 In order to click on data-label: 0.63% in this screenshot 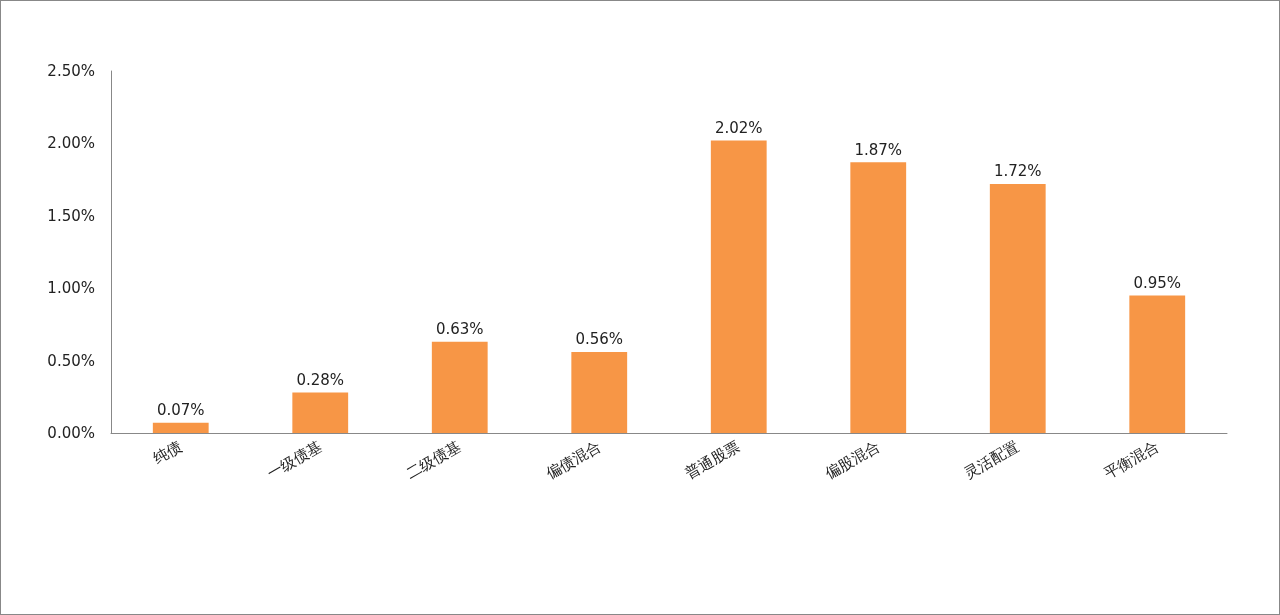, I will do `click(459, 329)`.